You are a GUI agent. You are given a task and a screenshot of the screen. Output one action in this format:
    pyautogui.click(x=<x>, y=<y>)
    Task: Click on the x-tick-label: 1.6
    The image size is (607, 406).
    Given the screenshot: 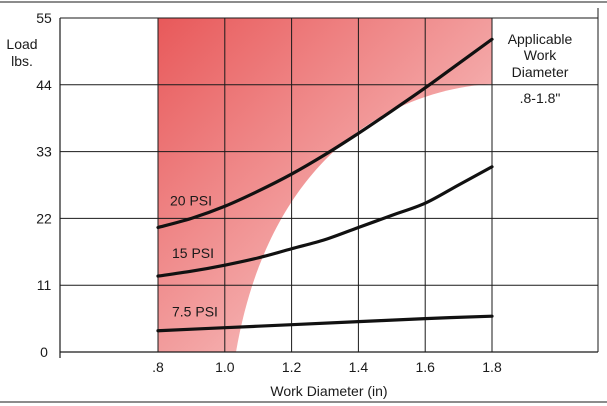 What is the action you would take?
    pyautogui.click(x=425, y=367)
    